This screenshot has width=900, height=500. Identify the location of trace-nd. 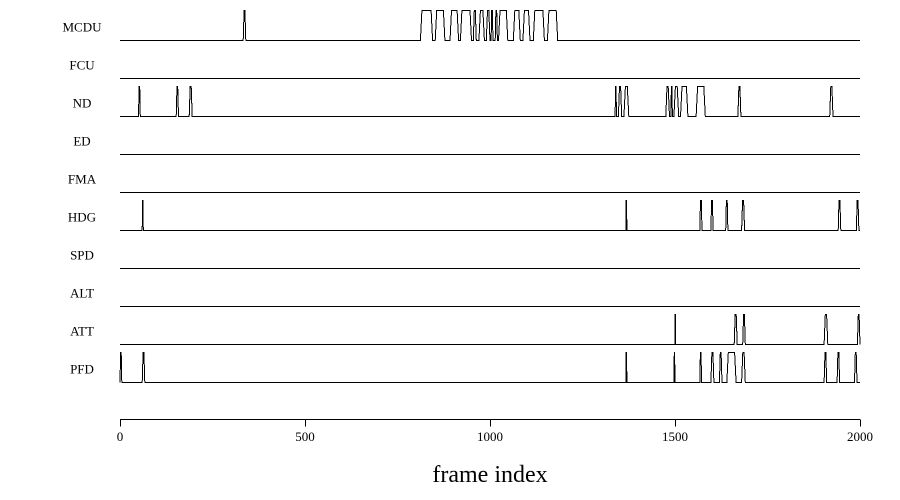
(490, 101).